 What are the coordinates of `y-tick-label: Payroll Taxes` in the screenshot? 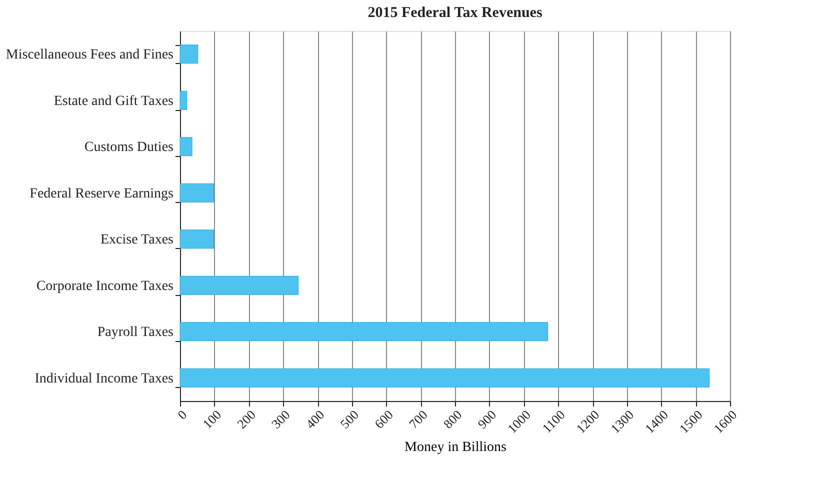 It's located at (135, 332).